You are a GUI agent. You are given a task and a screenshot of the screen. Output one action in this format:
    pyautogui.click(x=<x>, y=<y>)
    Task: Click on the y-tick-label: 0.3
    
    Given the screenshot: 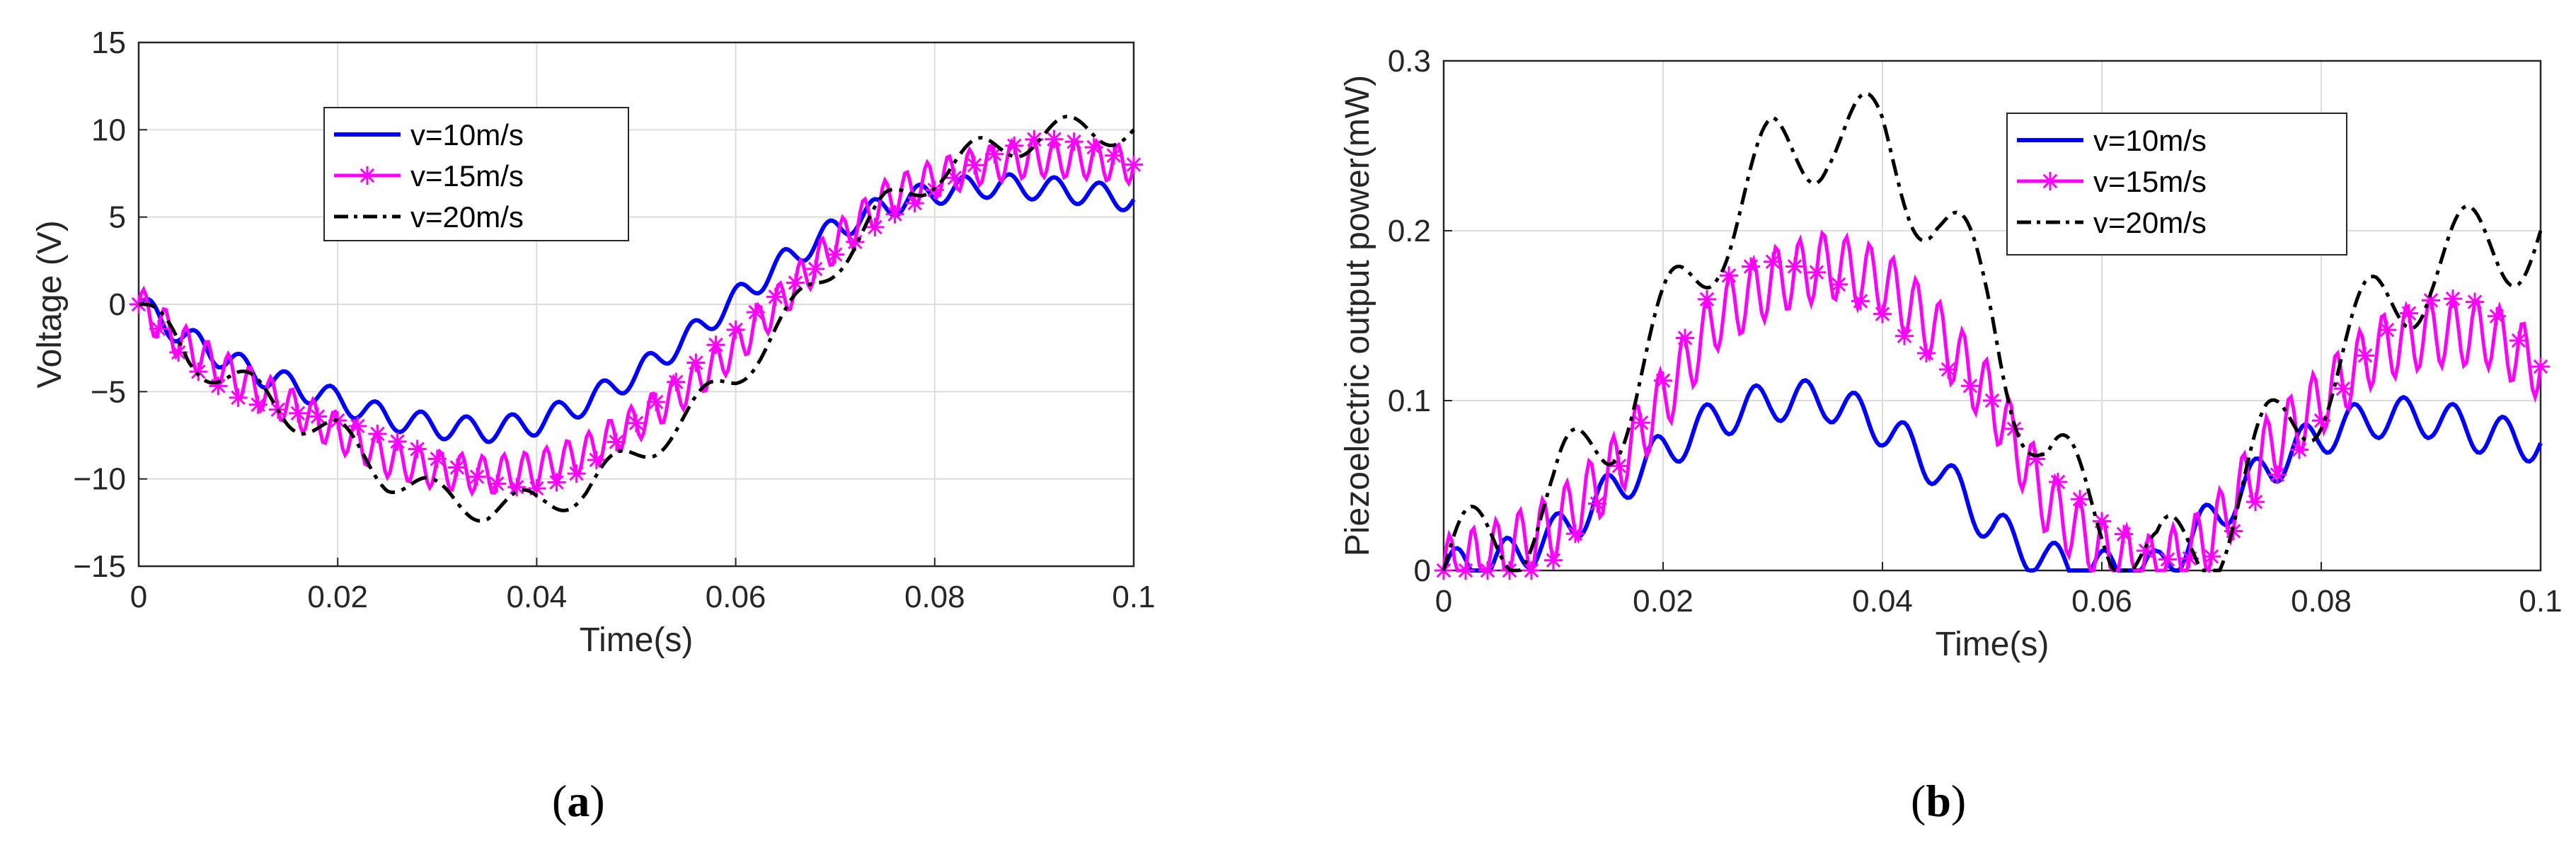 What is the action you would take?
    pyautogui.click(x=1410, y=61)
    